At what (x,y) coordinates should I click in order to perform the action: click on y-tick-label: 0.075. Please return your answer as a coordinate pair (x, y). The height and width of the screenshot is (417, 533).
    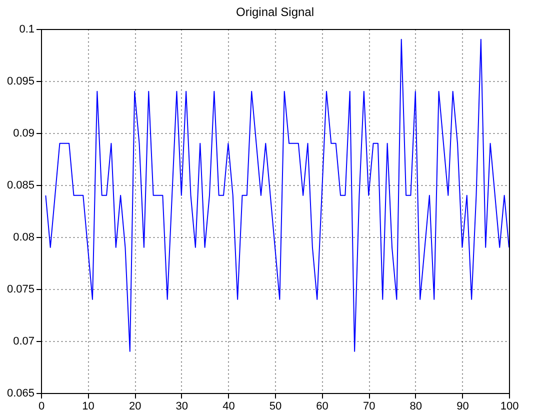
    Looking at the image, I should click on (20, 290).